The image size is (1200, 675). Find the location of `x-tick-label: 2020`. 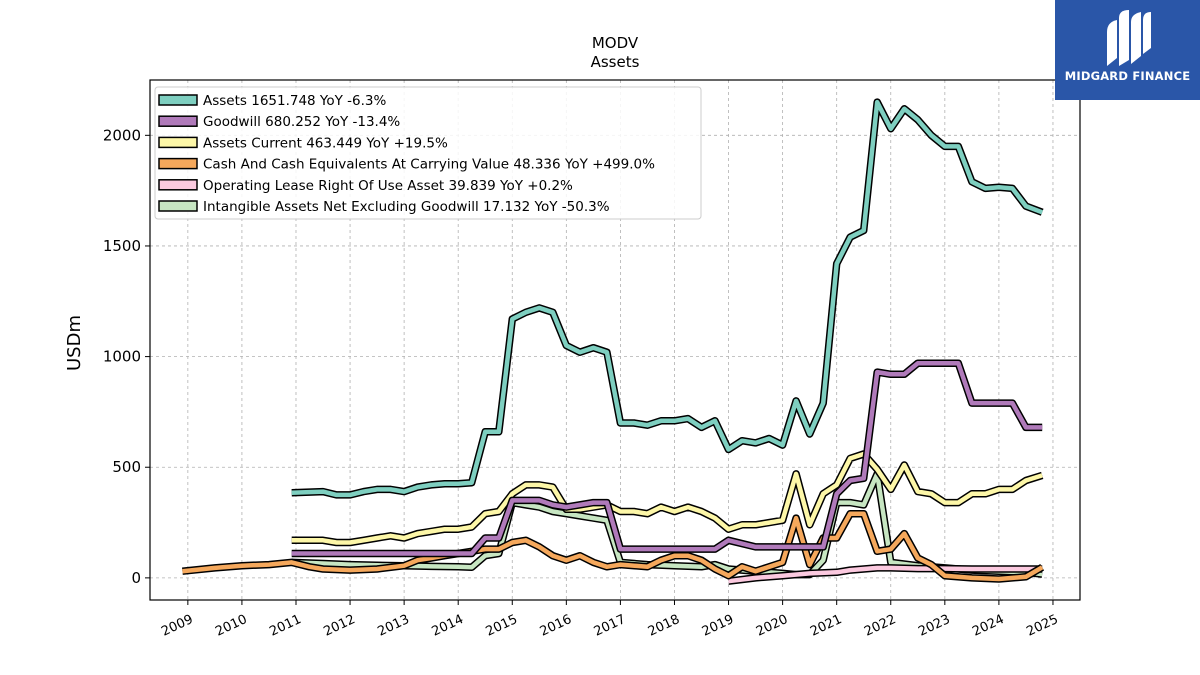

x-tick-label: 2020 is located at coordinates (772, 626).